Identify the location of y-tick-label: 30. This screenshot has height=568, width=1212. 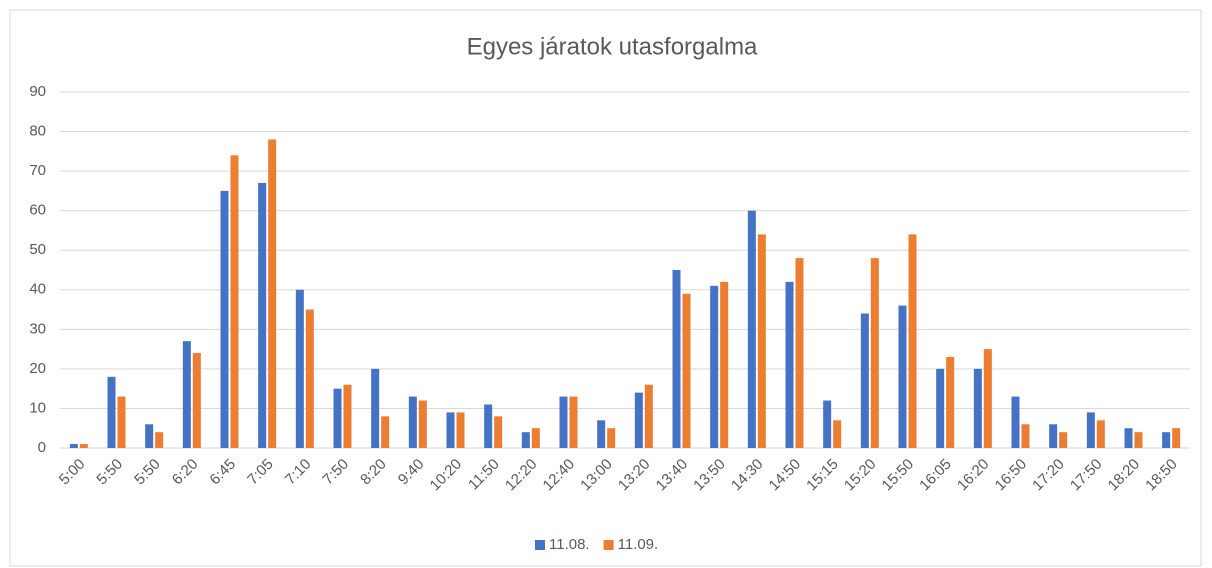
(37, 328).